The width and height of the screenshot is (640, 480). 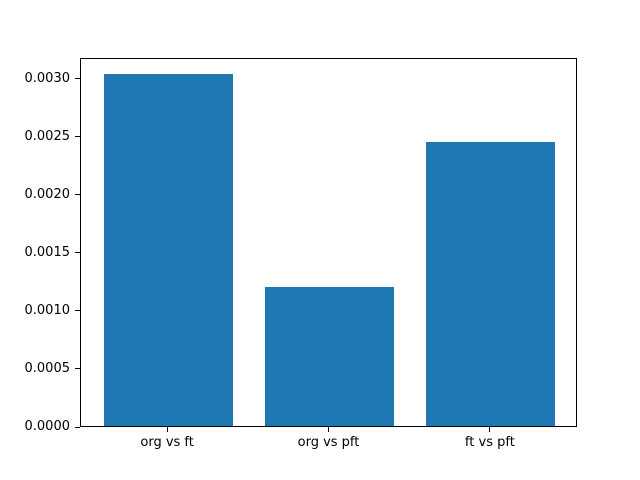 I want to click on bar-org-vs-pft, so click(x=329, y=356).